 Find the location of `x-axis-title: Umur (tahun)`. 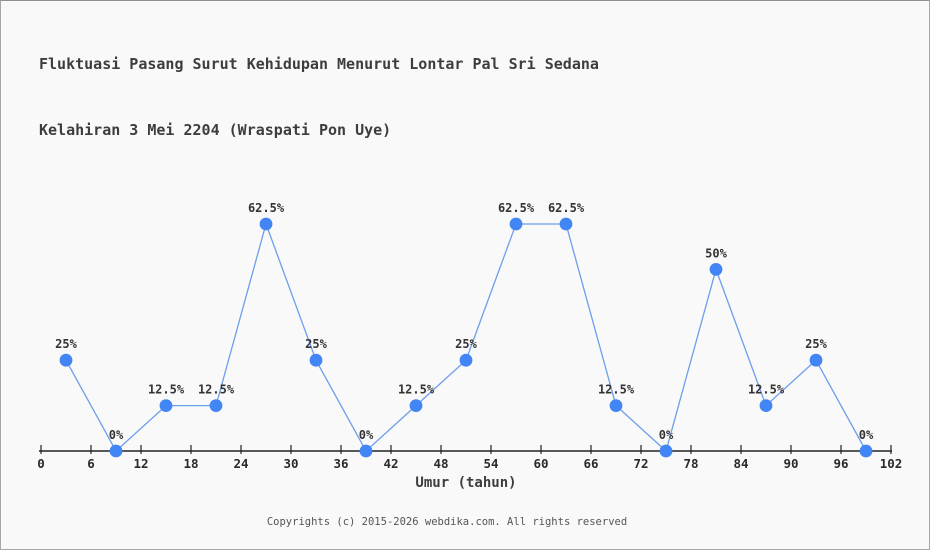

x-axis-title: Umur (tahun) is located at coordinates (466, 483).